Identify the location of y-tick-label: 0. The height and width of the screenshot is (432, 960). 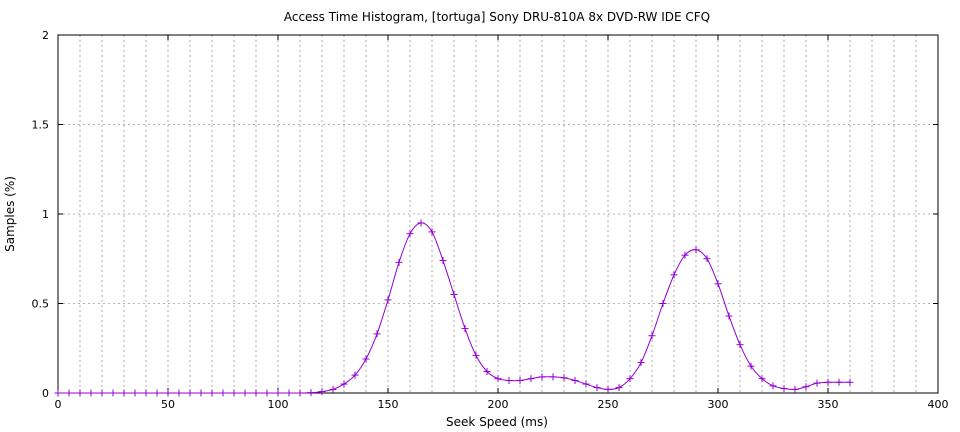
(45, 393).